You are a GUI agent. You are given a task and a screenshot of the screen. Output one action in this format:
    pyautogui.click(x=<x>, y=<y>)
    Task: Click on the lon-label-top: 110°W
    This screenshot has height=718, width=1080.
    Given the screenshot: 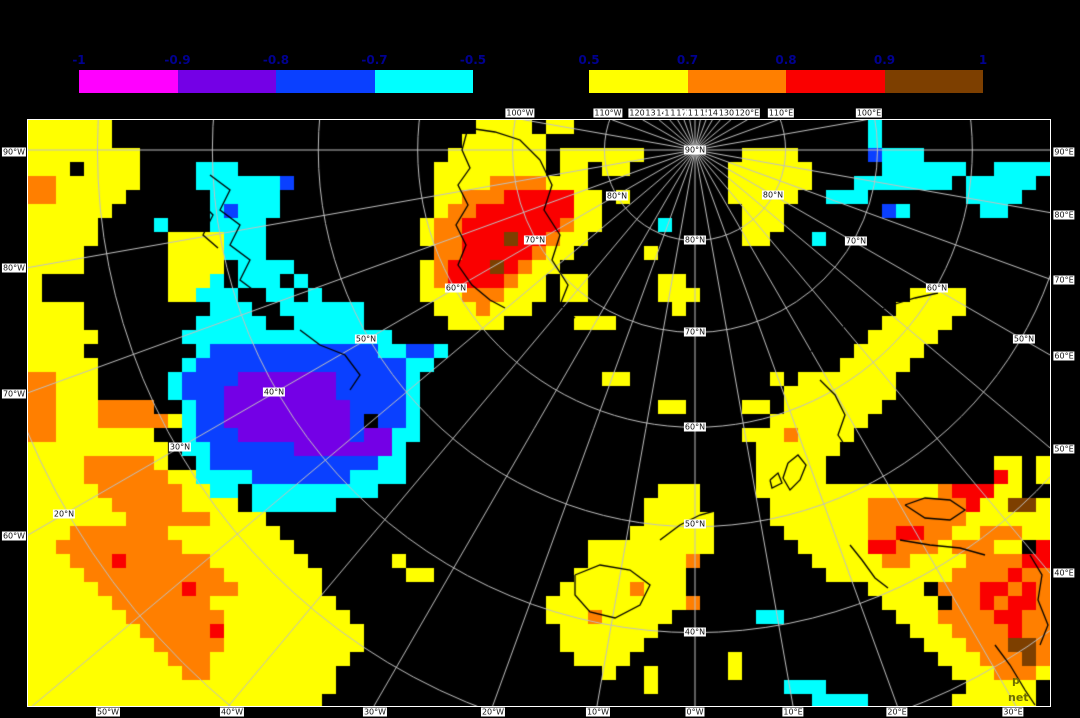 What is the action you would take?
    pyautogui.click(x=608, y=113)
    